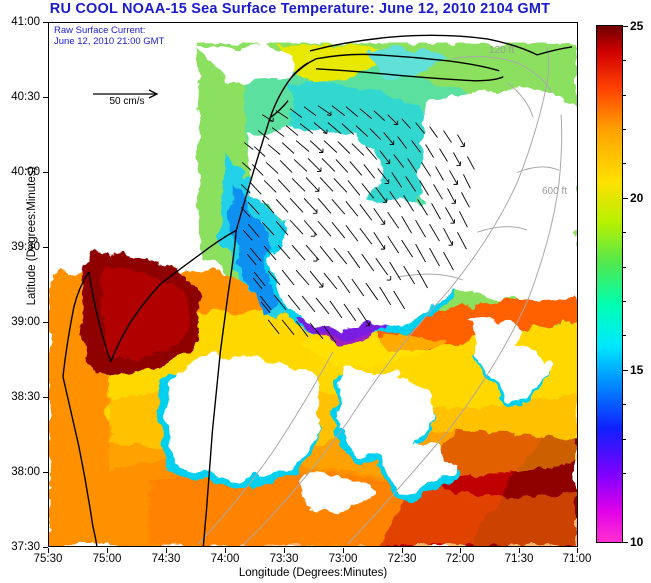  What do you see at coordinates (25, 472) in the screenshot?
I see `y-tick-label: 38:00` at bounding box center [25, 472].